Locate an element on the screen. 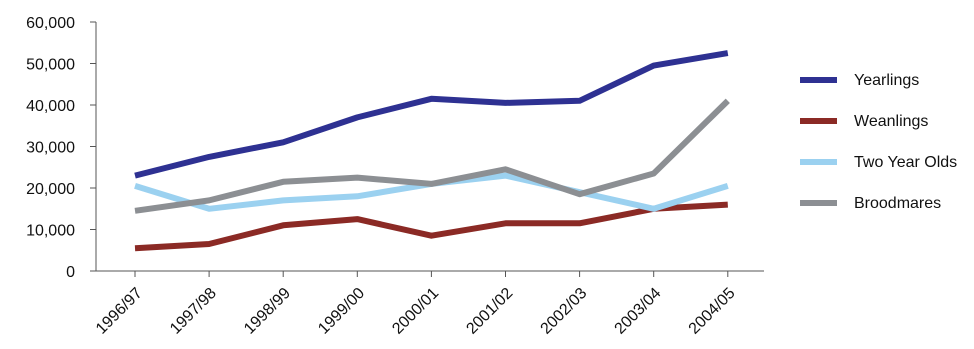  x-tick-label: 1997/98 is located at coordinates (193, 311).